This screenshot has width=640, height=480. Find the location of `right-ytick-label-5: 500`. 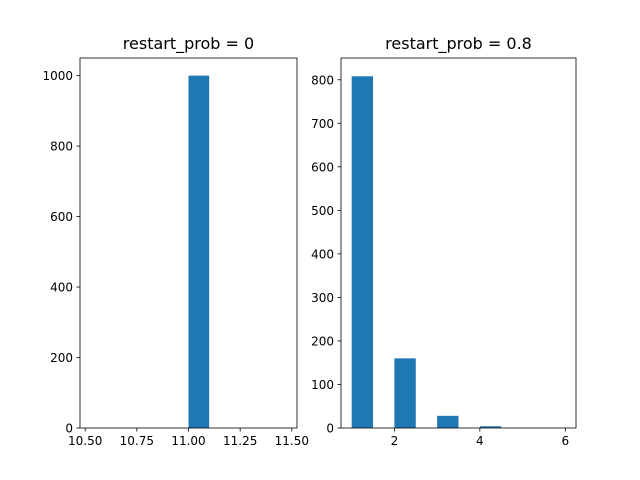

right-ytick-label-5: 500 is located at coordinates (322, 211).